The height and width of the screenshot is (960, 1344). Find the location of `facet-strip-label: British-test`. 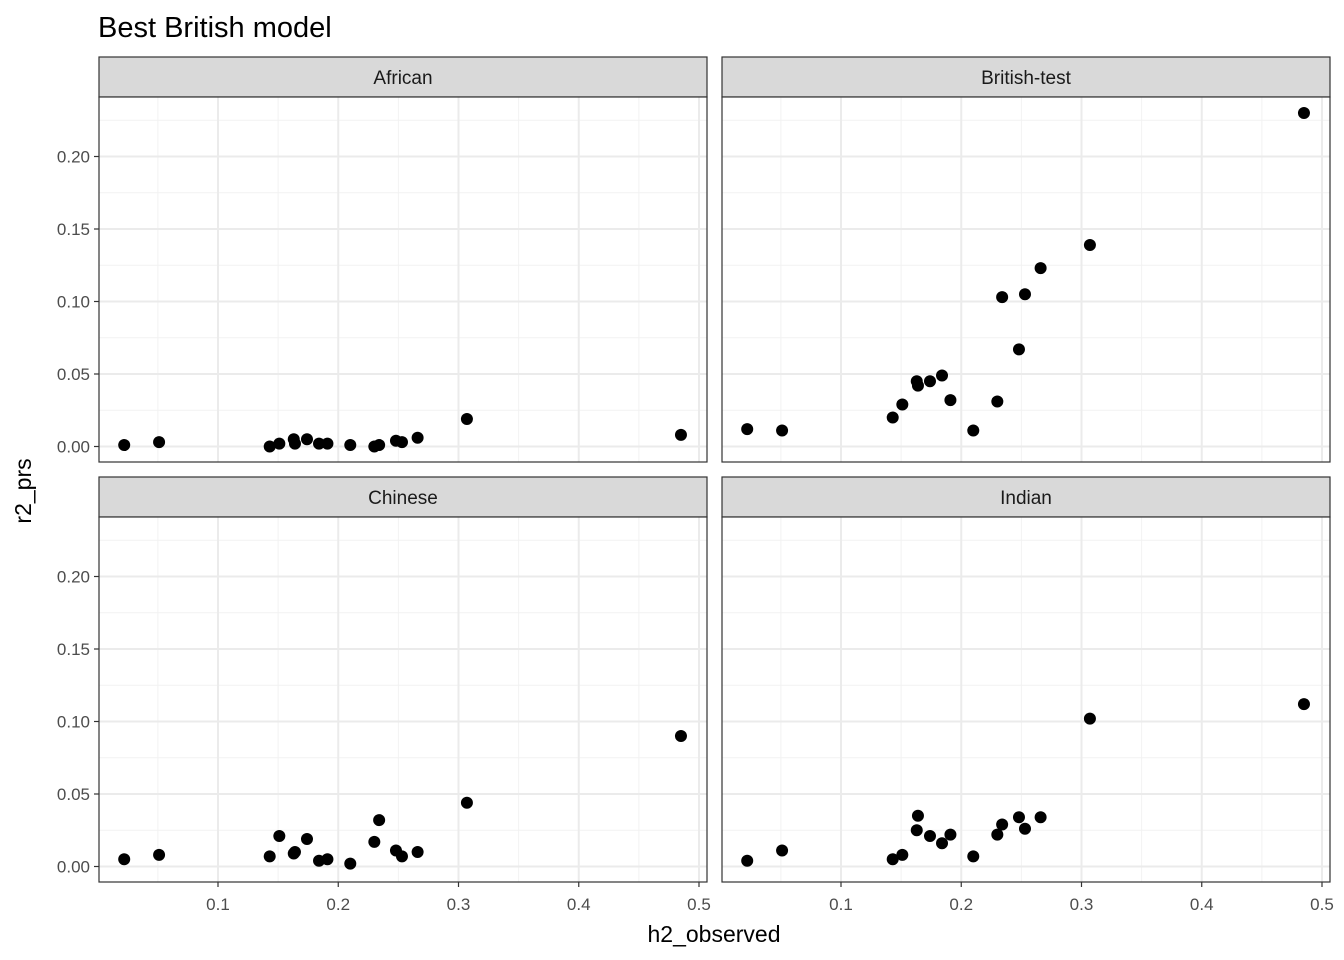

facet-strip-label: British-test is located at coordinates (1026, 78).